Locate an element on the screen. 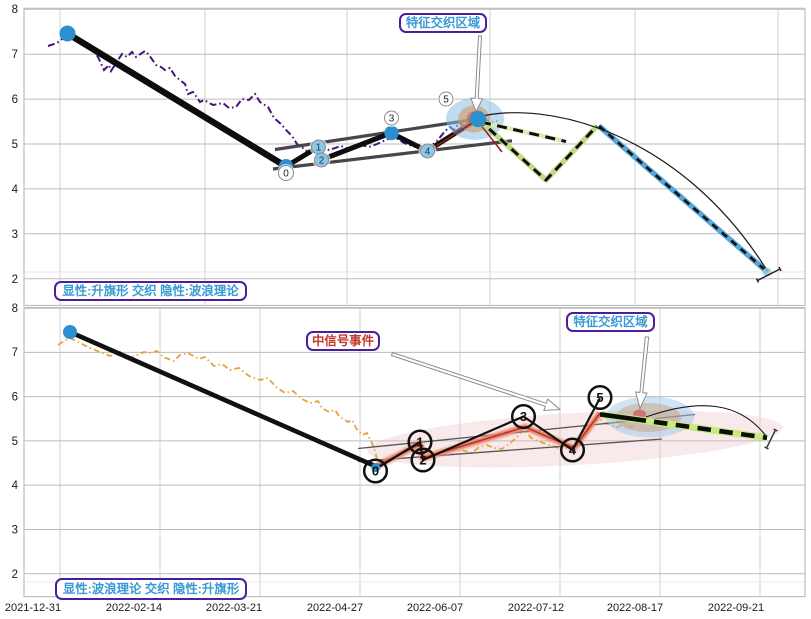 This screenshot has width=811, height=619. svg-text: 2022-03-21 is located at coordinates (234, 608).